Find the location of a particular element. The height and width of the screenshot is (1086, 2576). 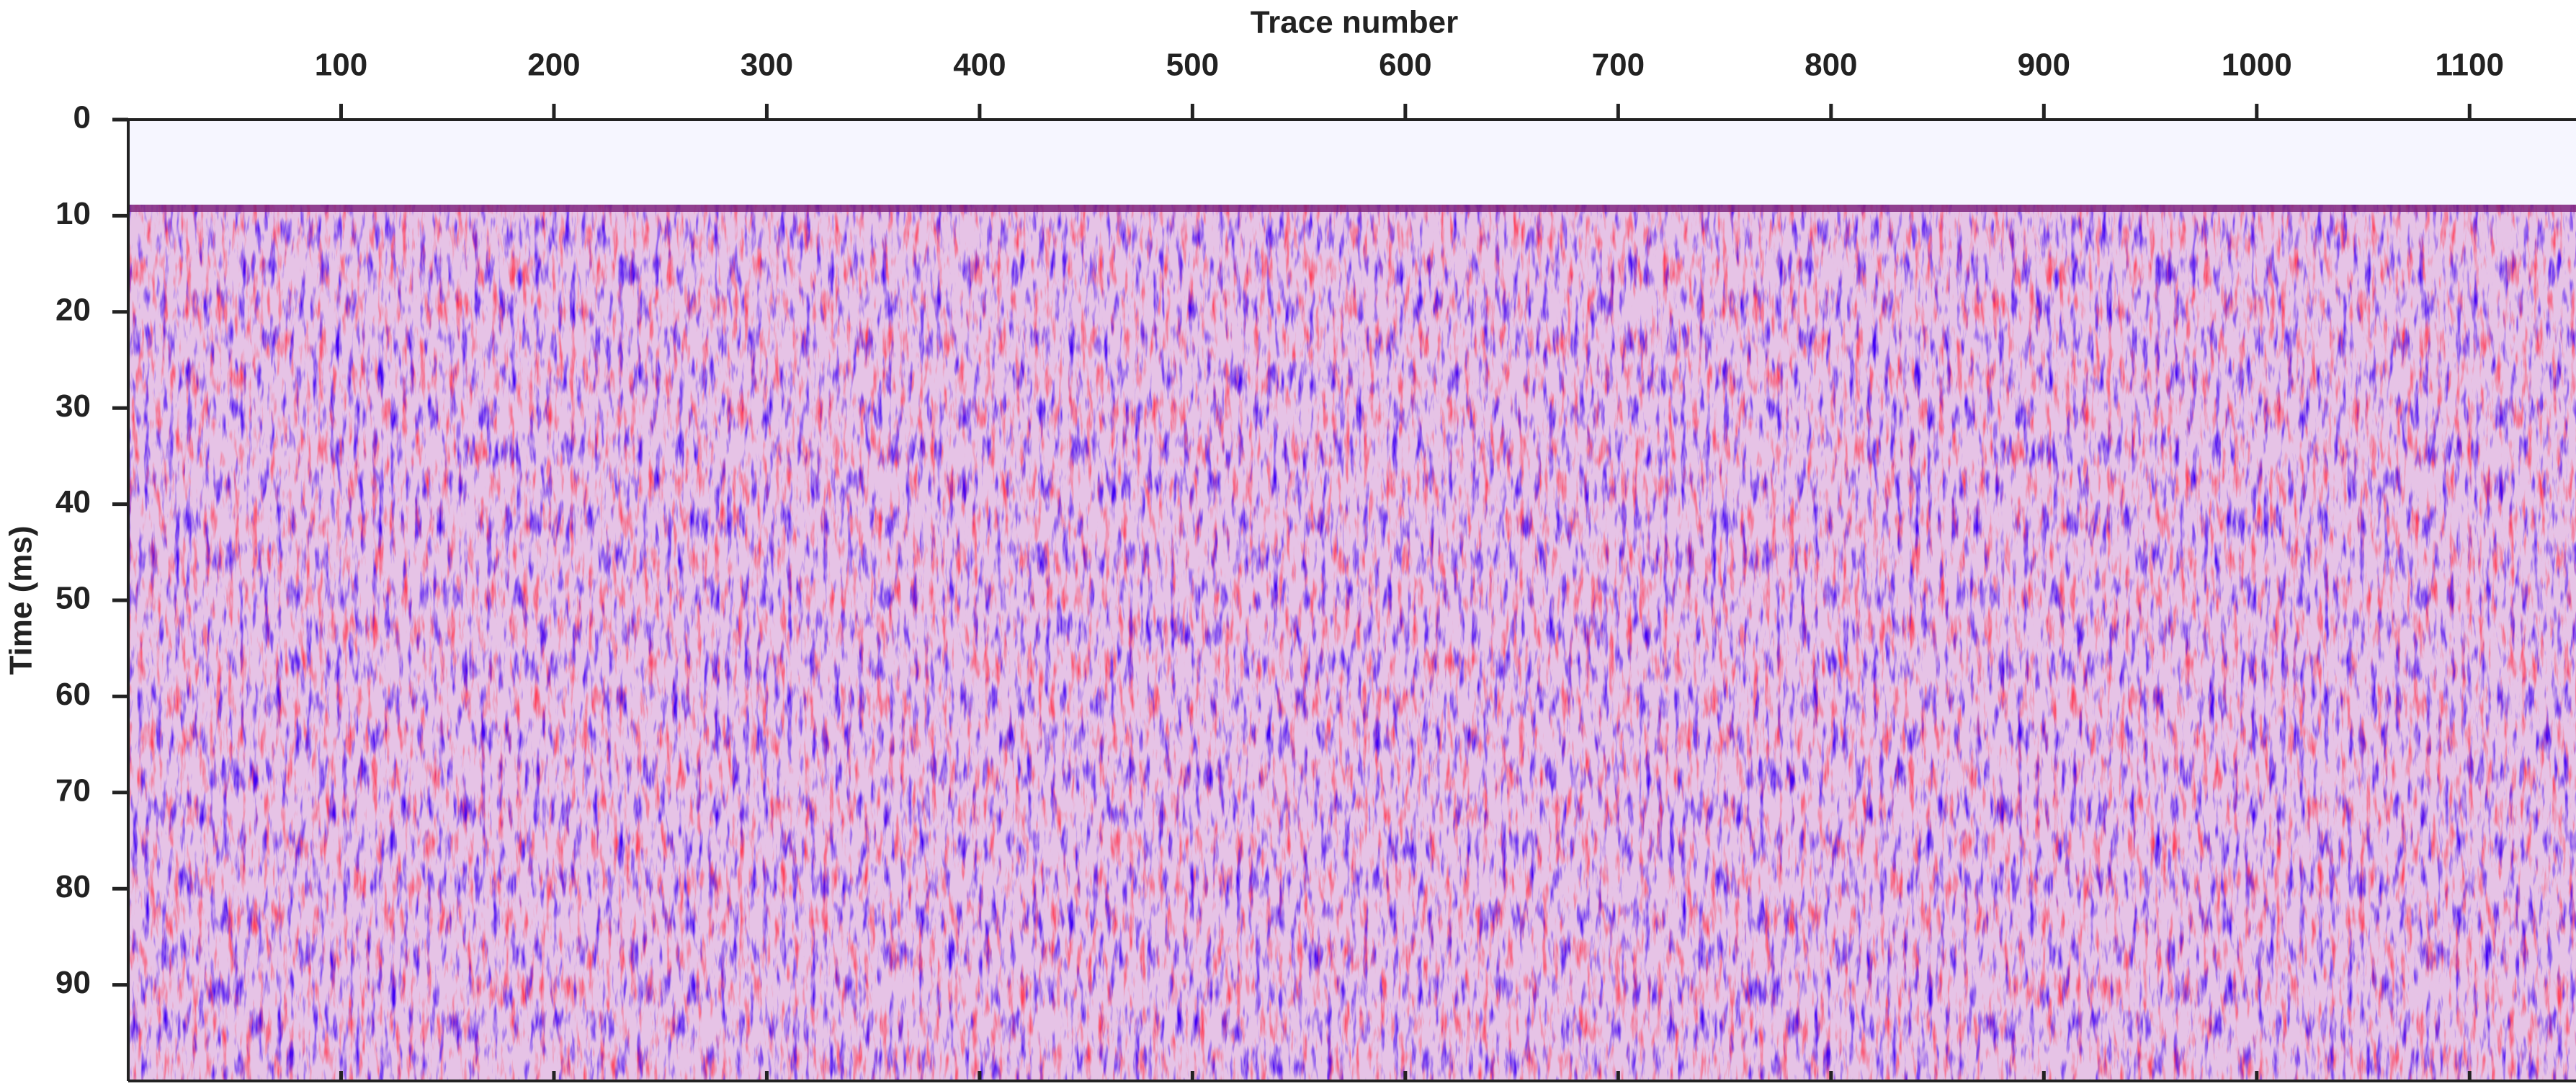

x-tick-label: 600 is located at coordinates (1405, 65).